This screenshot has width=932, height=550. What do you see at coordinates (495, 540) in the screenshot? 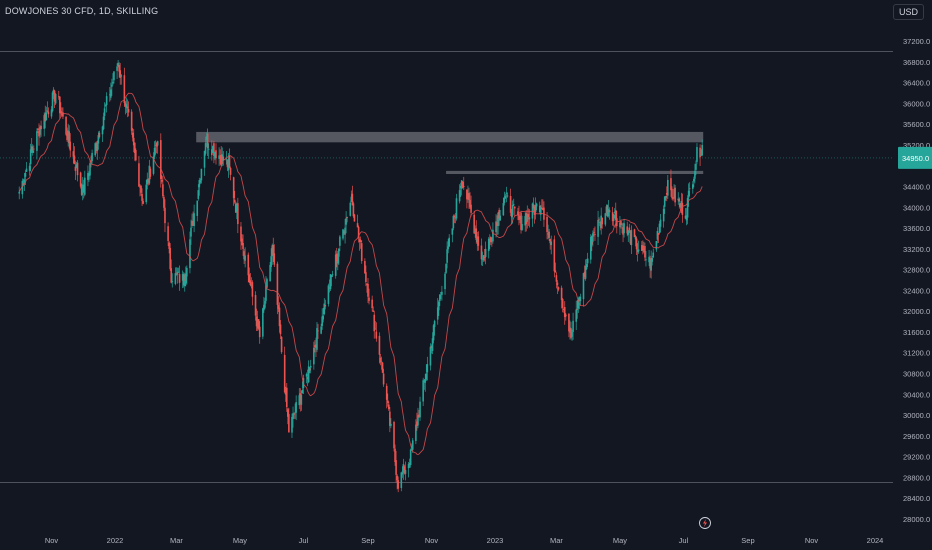
I see `x-tick-label: 2023` at bounding box center [495, 540].